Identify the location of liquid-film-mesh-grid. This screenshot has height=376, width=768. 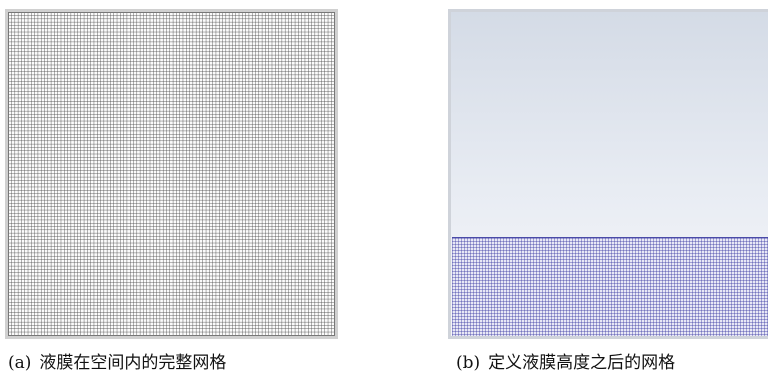
(610, 286).